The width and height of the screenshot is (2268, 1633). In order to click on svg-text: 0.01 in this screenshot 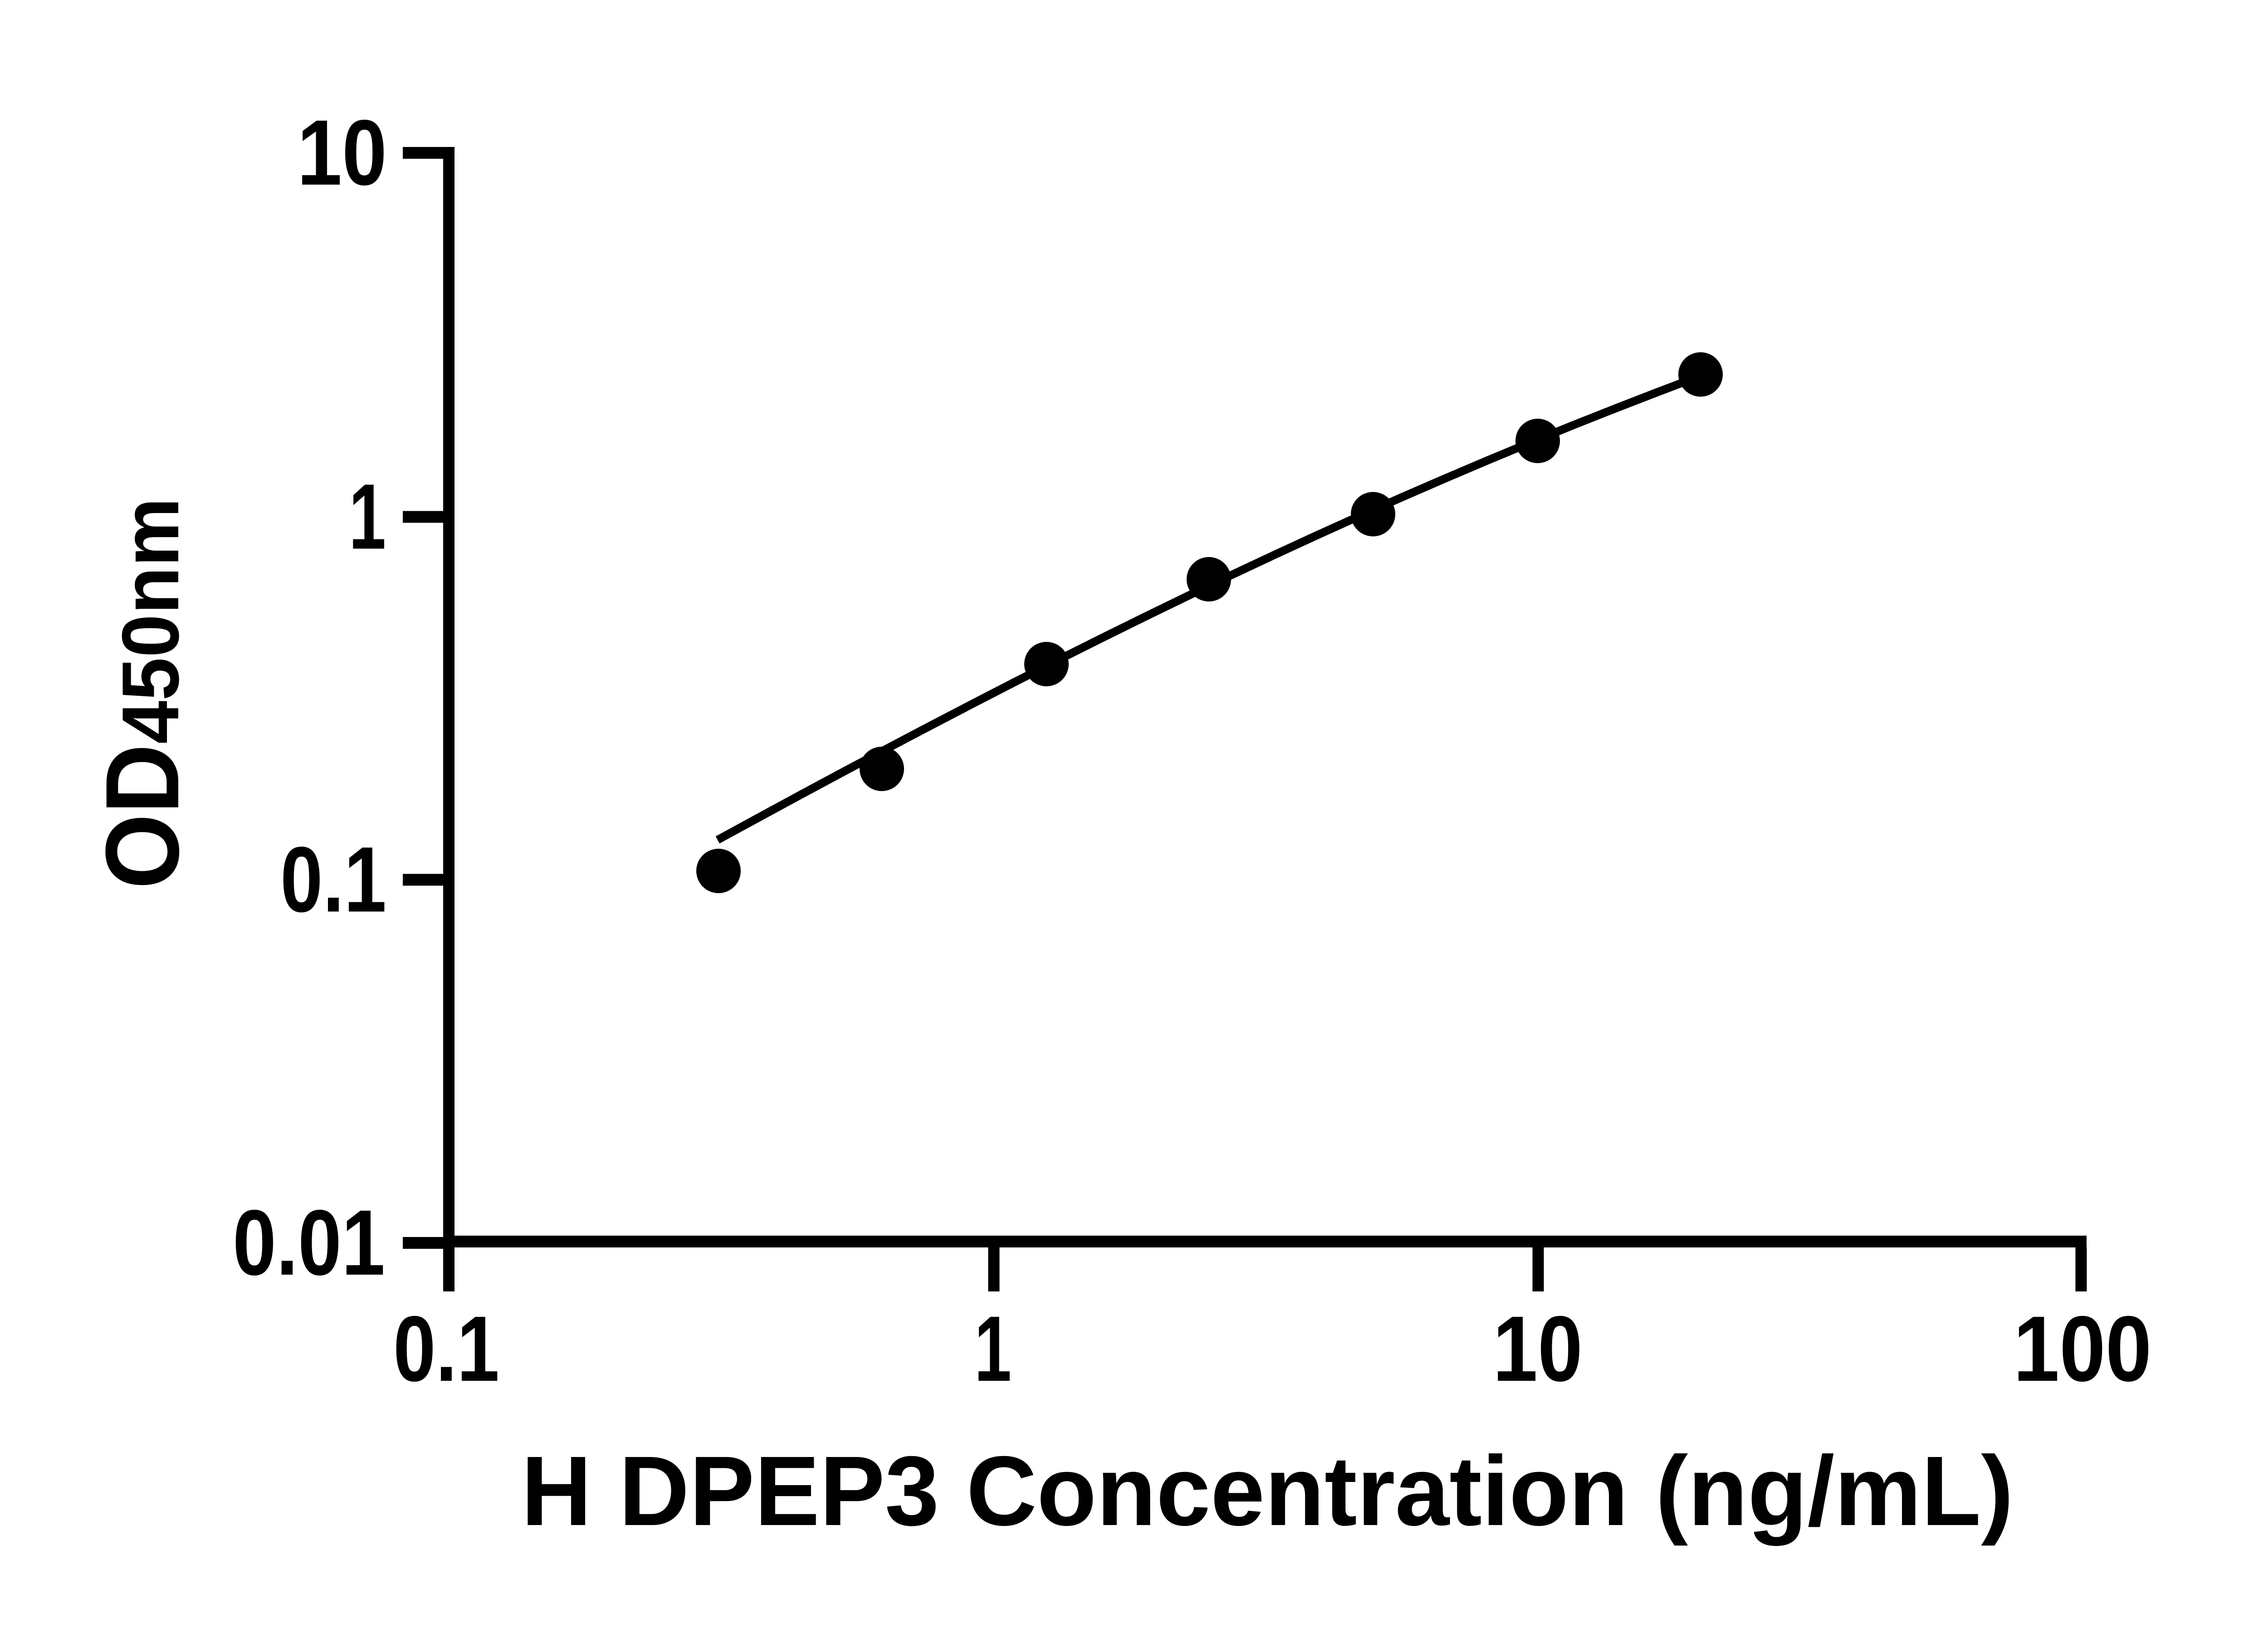, I will do `click(309, 1243)`.